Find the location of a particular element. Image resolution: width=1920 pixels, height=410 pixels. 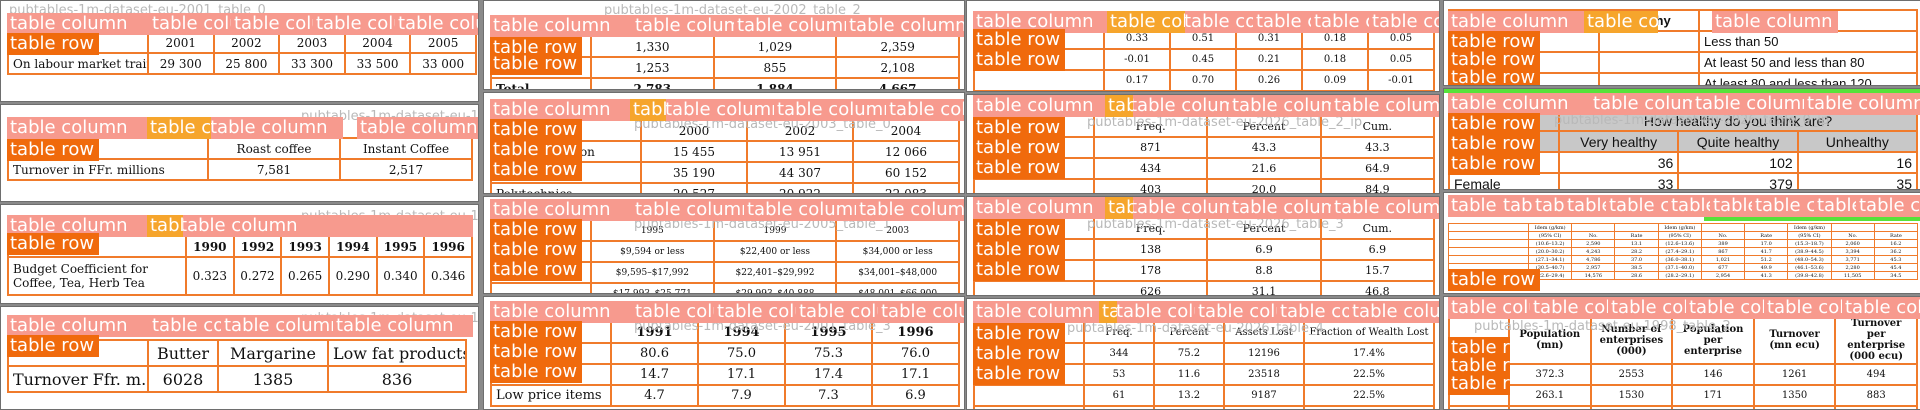

table-cell: 871 is located at coordinates (1150, 147).